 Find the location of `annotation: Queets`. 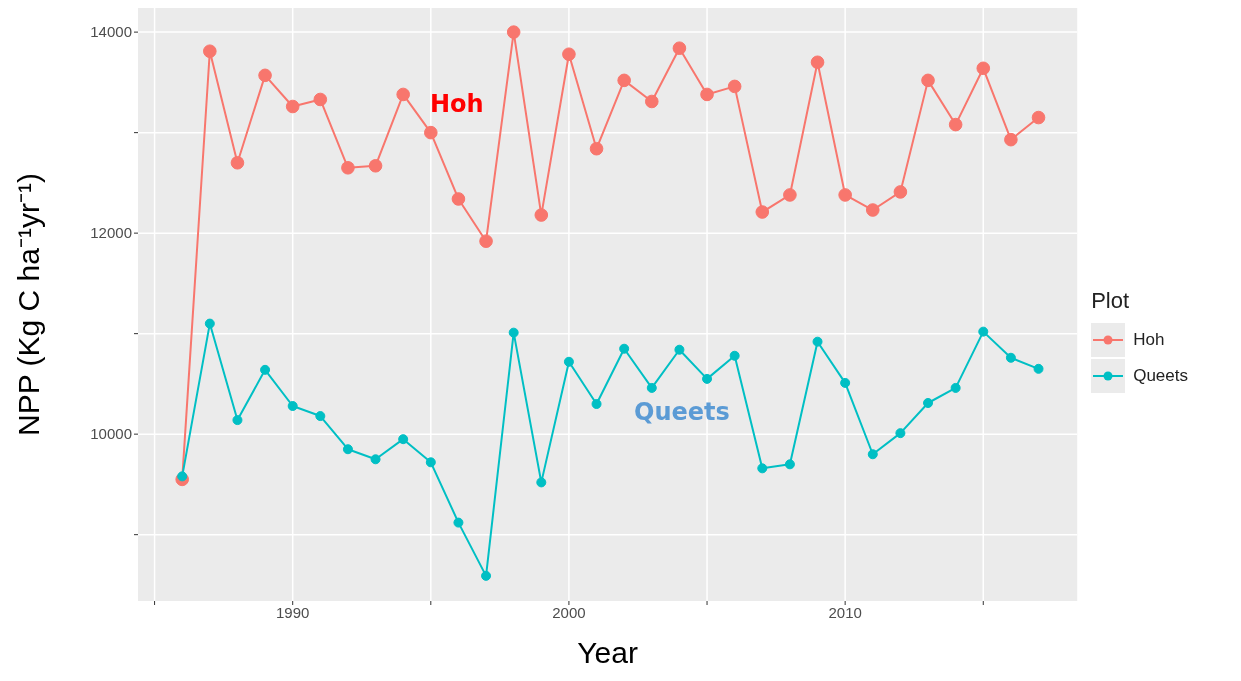

annotation: Queets is located at coordinates (682, 412).